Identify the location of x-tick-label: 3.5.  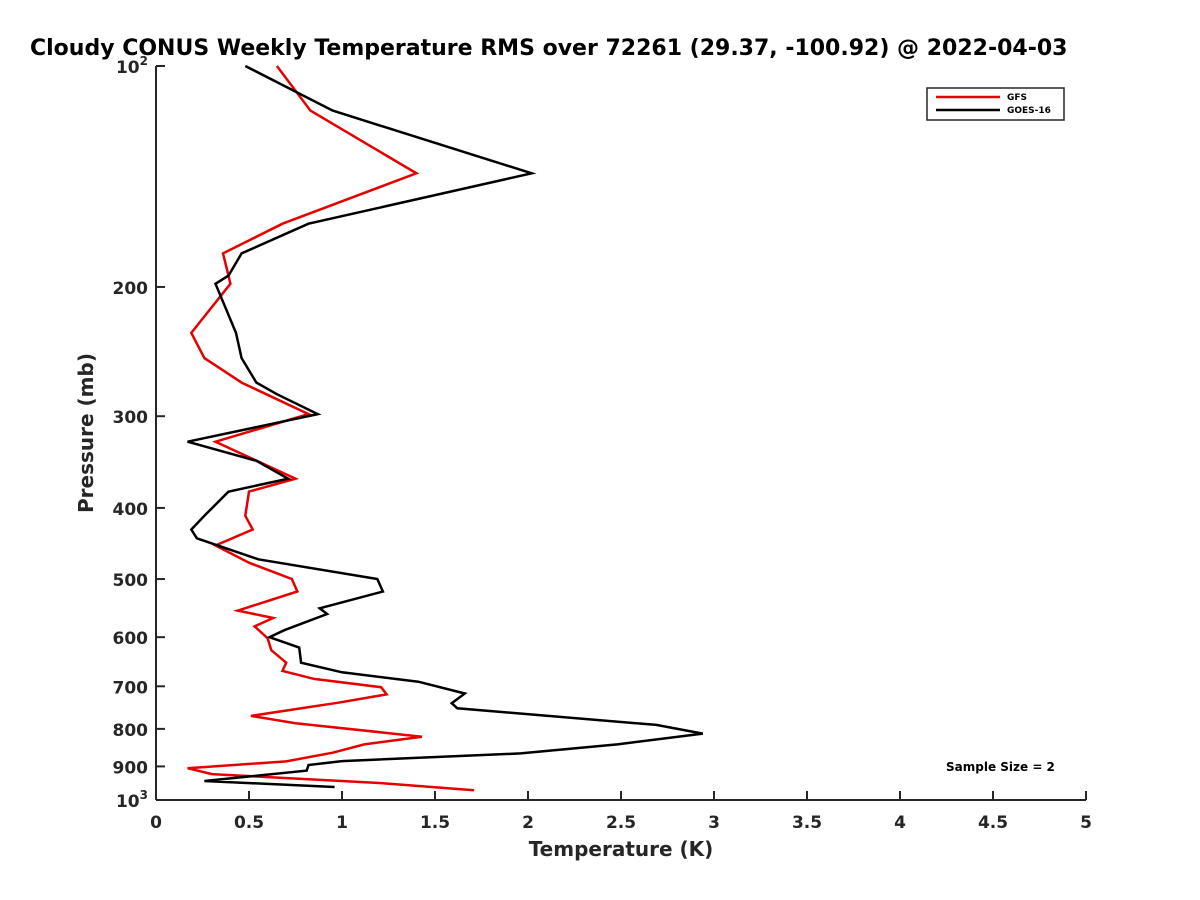
(807, 823).